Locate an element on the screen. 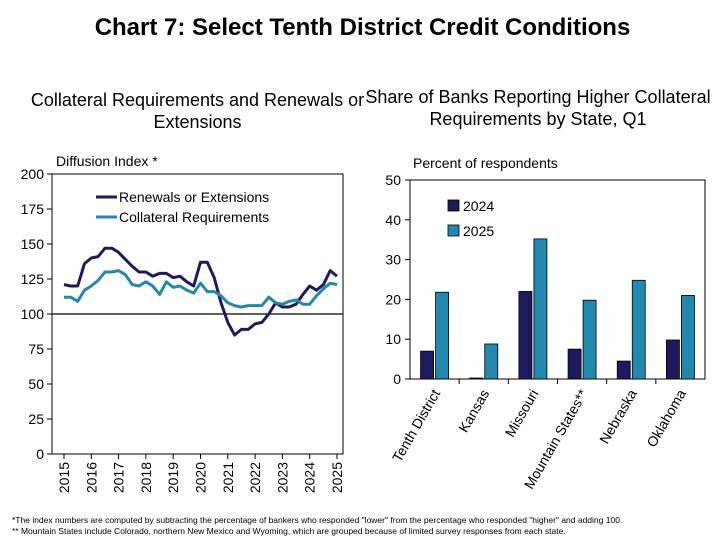  bar-2025-tenth-district is located at coordinates (442, 335).